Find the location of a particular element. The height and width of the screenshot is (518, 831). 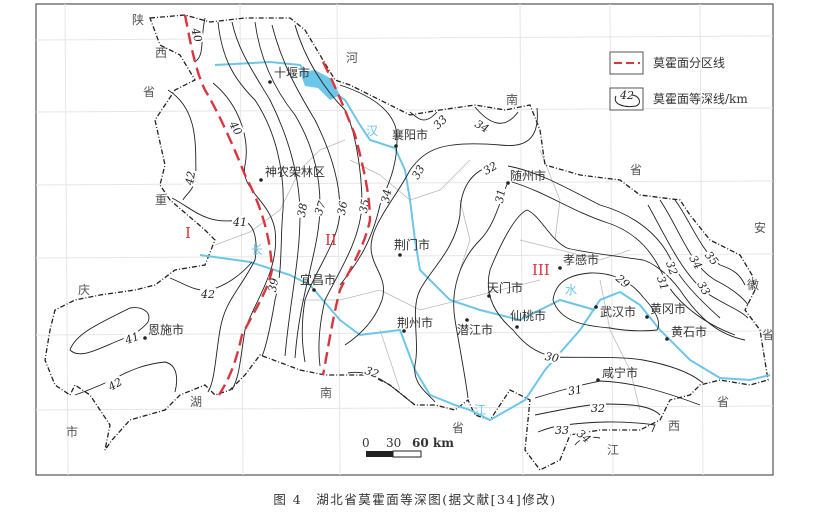

legend: 莫霍面分区线 42 莫霍面等深线/km is located at coordinates (678, 81).